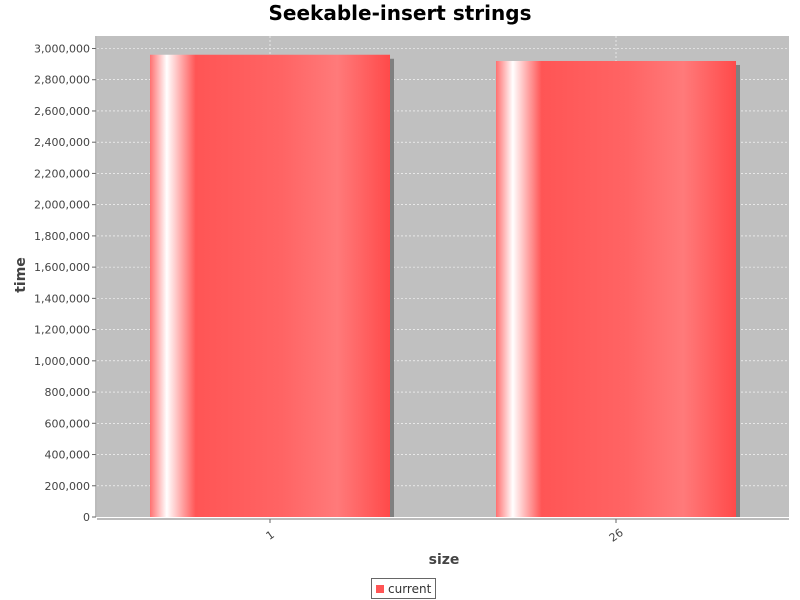 The width and height of the screenshot is (800, 600). I want to click on x-tick-label: 1, so click(270, 535).